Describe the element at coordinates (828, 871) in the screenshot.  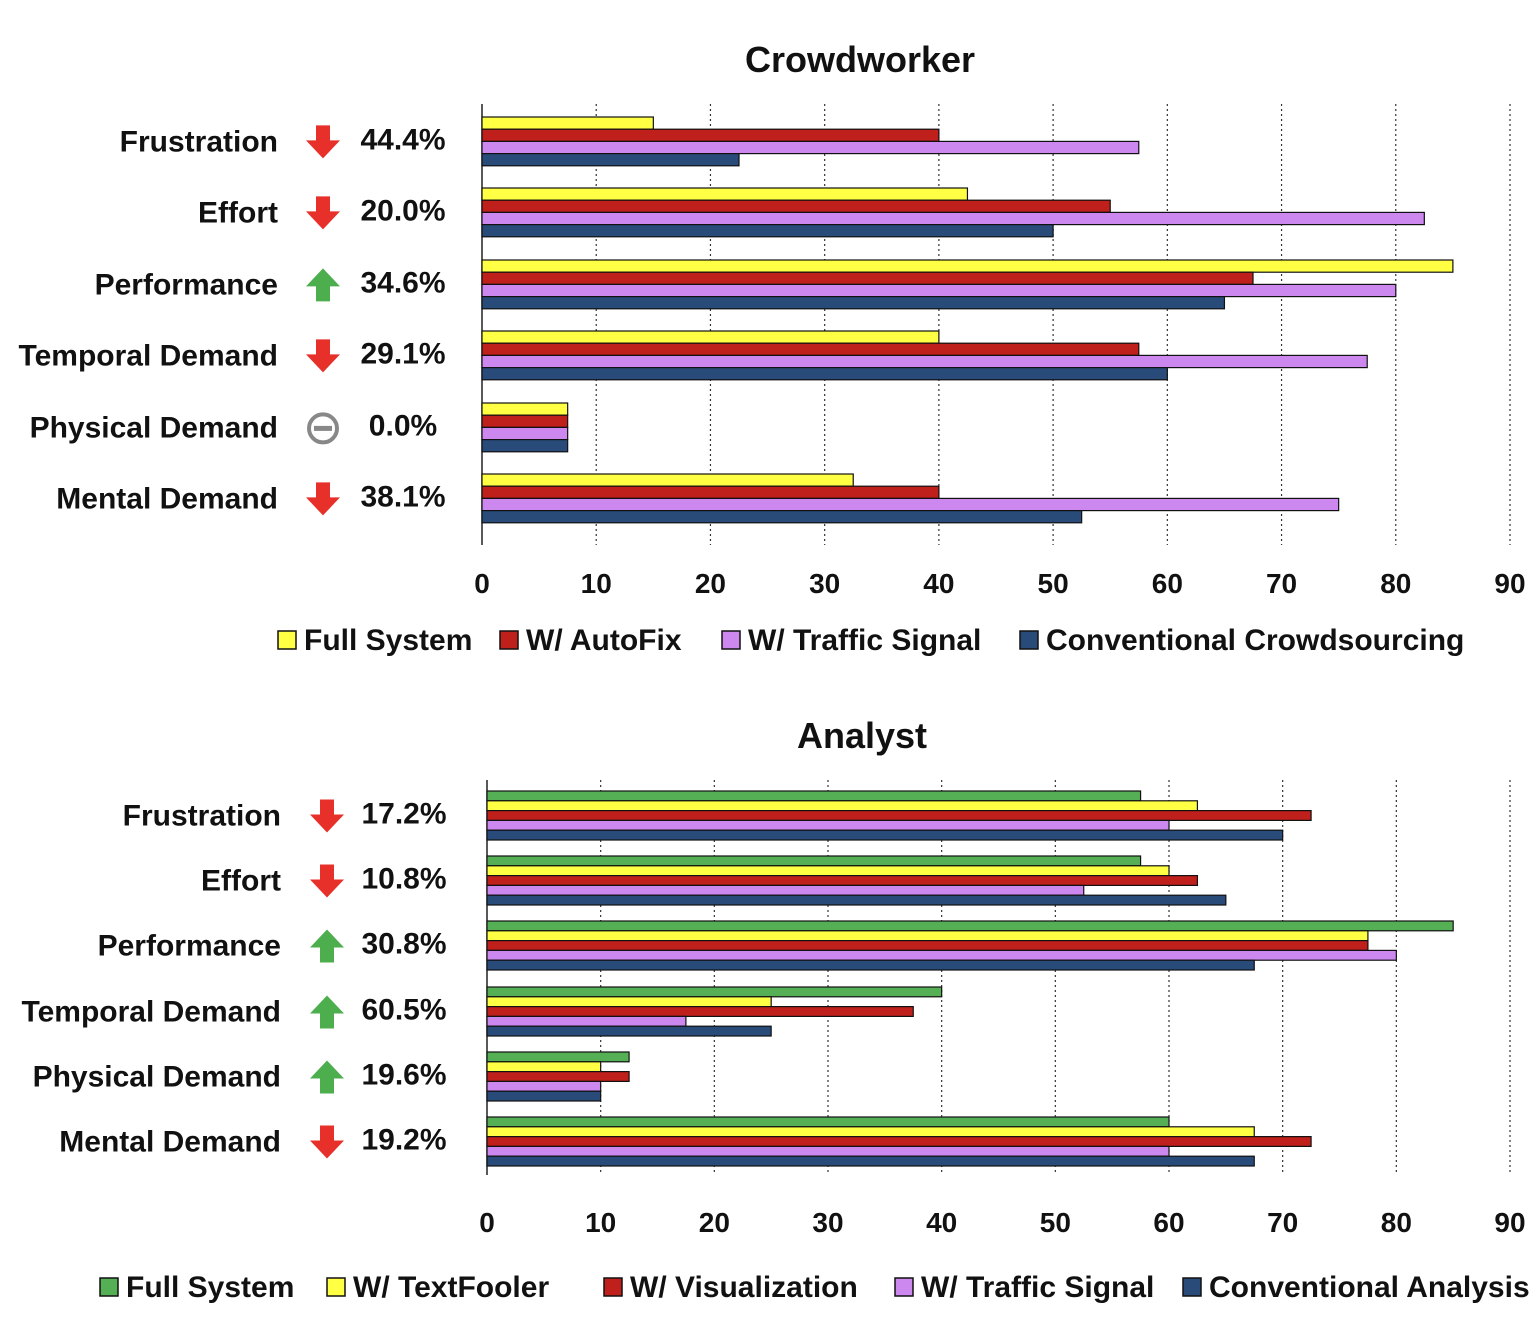
I see `bar-w-textfooler-effort` at that location.